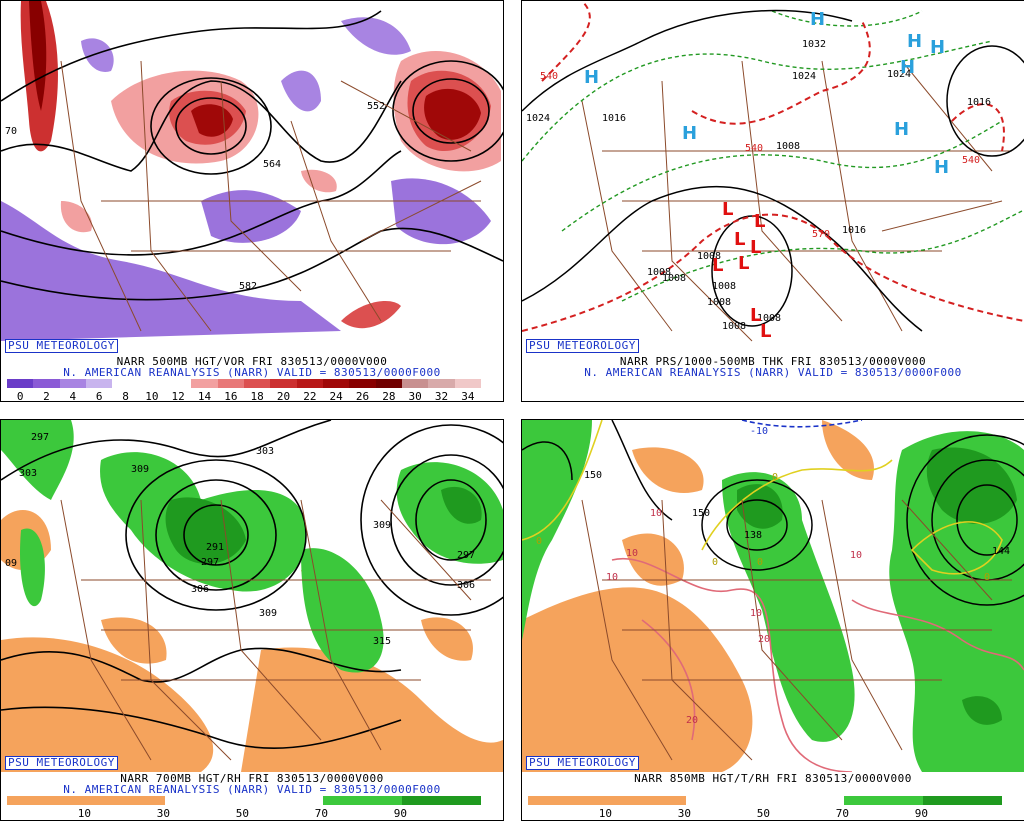  What do you see at coordinates (272, 164) in the screenshot?
I see `svg-text: 564` at bounding box center [272, 164].